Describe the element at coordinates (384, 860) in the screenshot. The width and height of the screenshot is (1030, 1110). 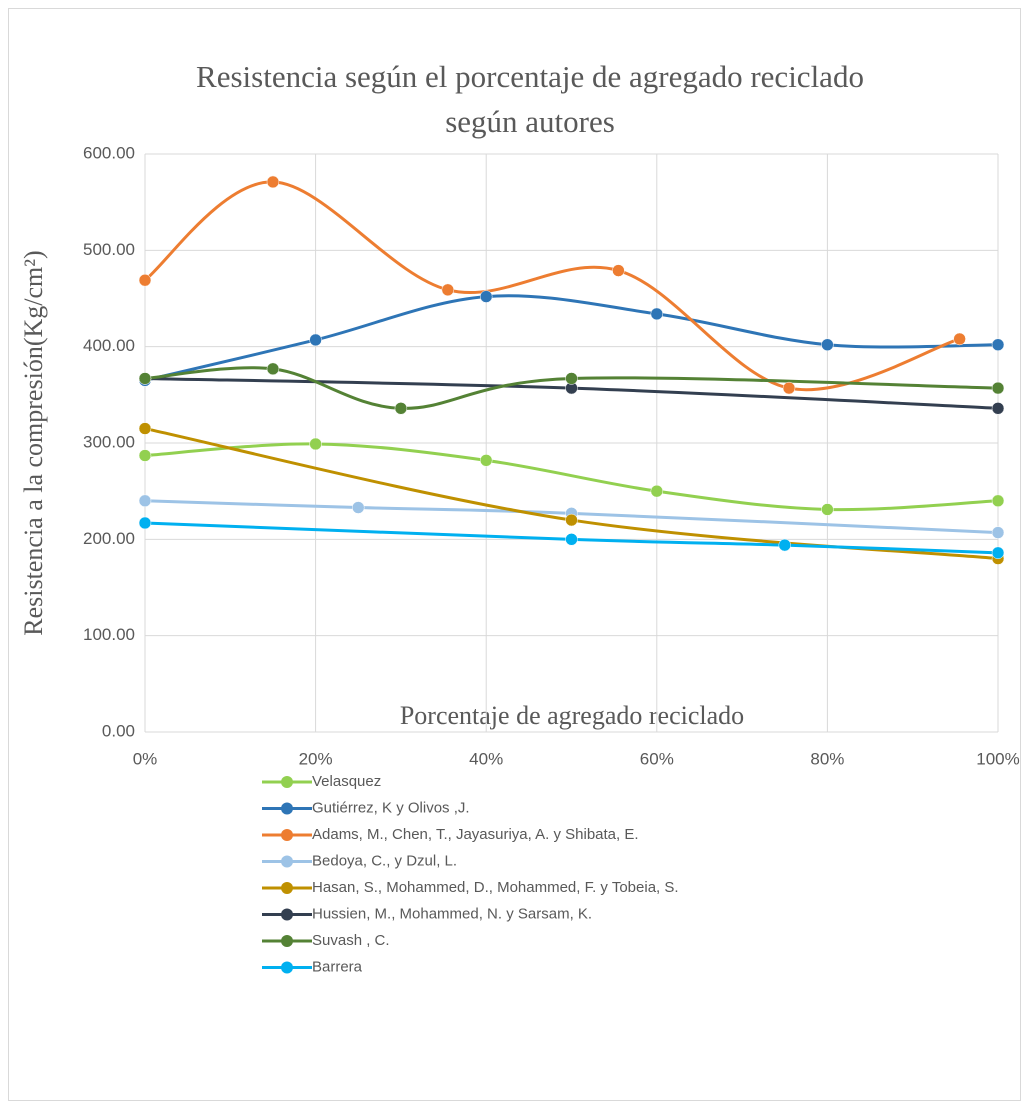
I see `legend-label: Bedoya, C., y Dzul, L.` at that location.